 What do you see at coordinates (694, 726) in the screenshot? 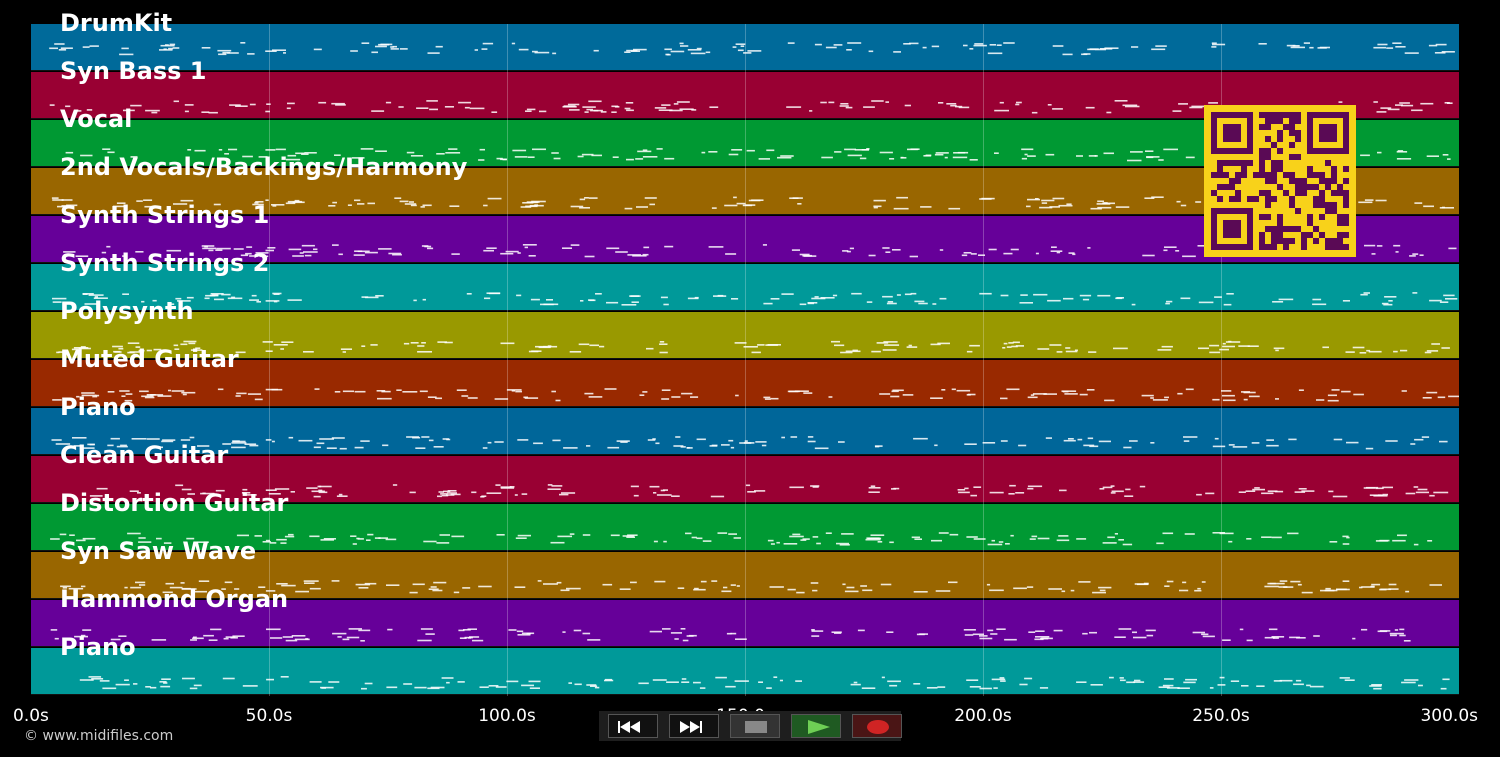
I see `fast-forward-button` at bounding box center [694, 726].